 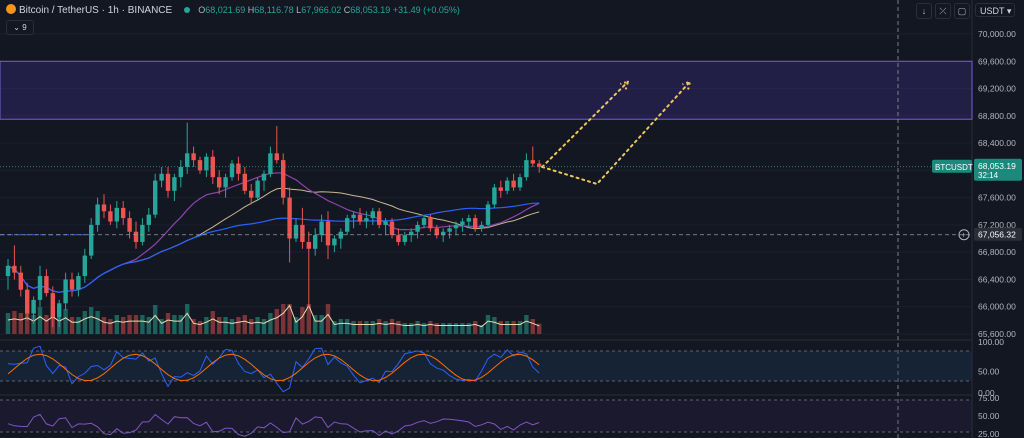 I want to click on crosshair-price-label: 67,056.32, so click(x=997, y=235).